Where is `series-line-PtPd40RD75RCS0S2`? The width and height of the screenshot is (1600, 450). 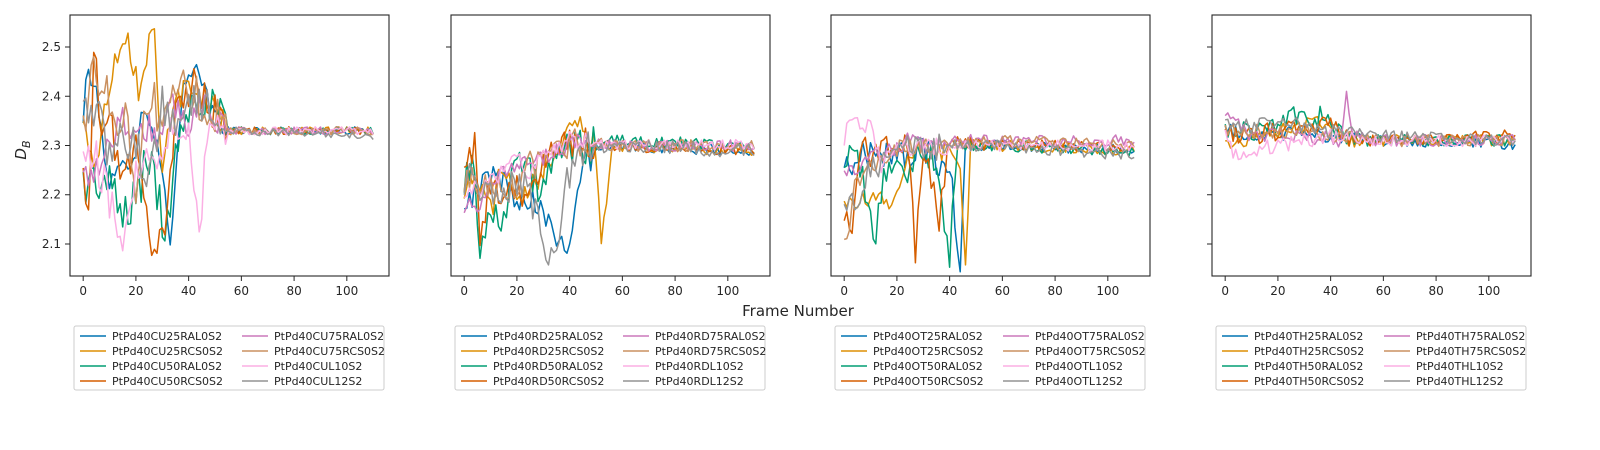
series-line-PtPd40RD75RCS0S2 is located at coordinates (609, 164).